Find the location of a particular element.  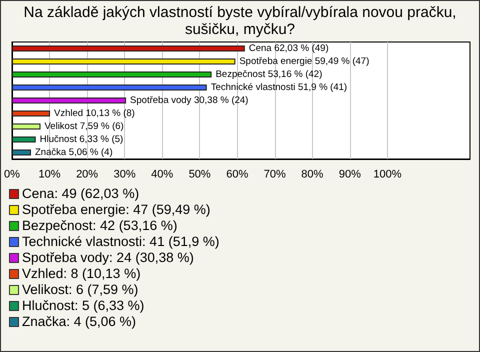

text: Spotřeba energie: 47 (59,49 %) is located at coordinates (116, 210).